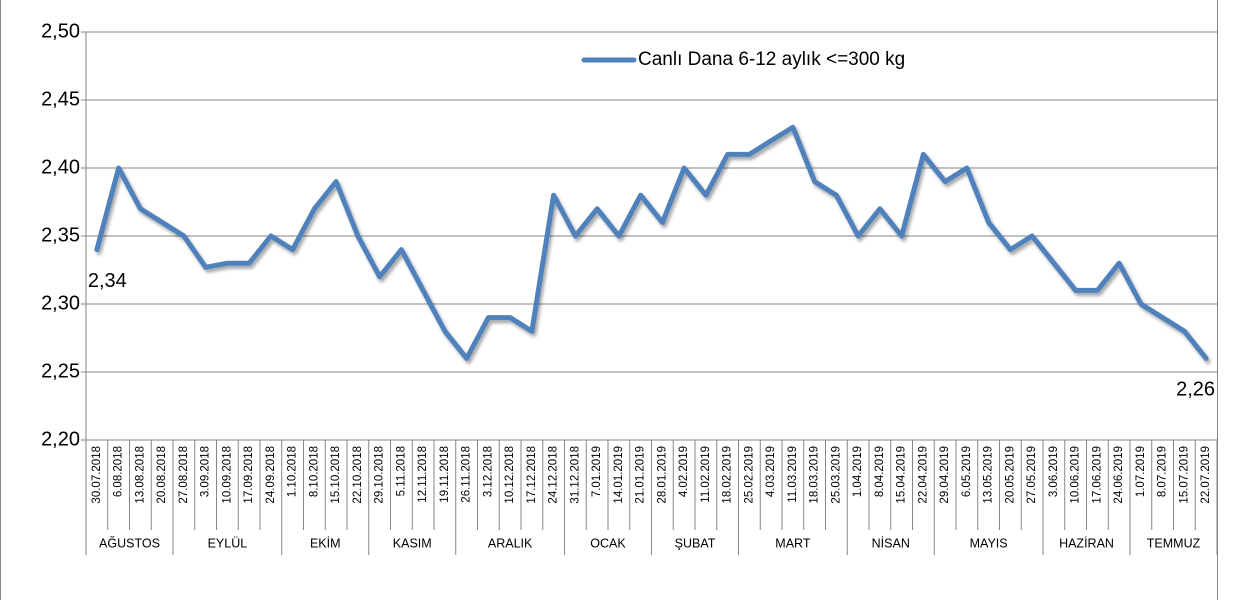 The width and height of the screenshot is (1233, 605). Describe the element at coordinates (60, 439) in the screenshot. I see `y-tick-label: 2,20` at that location.